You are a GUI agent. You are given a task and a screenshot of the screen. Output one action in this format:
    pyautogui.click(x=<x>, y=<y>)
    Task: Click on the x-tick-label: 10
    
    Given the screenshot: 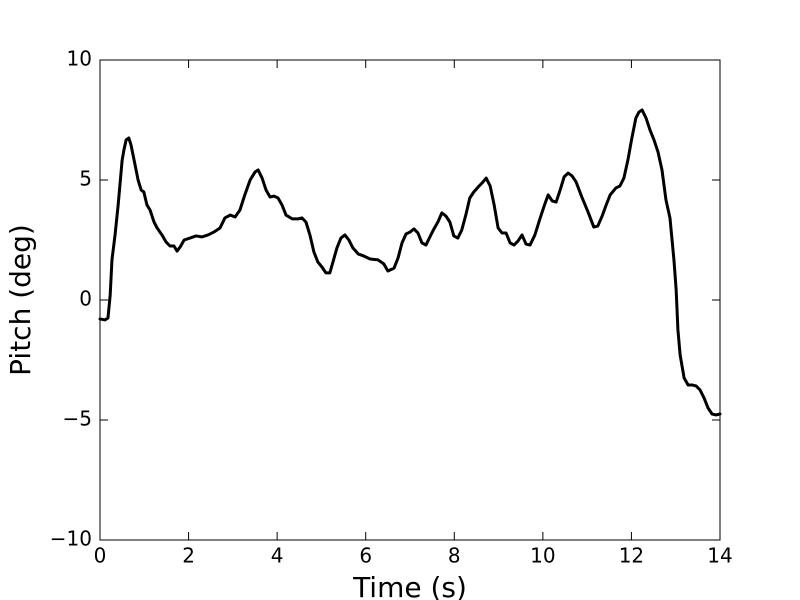 What is the action you would take?
    pyautogui.click(x=542, y=556)
    